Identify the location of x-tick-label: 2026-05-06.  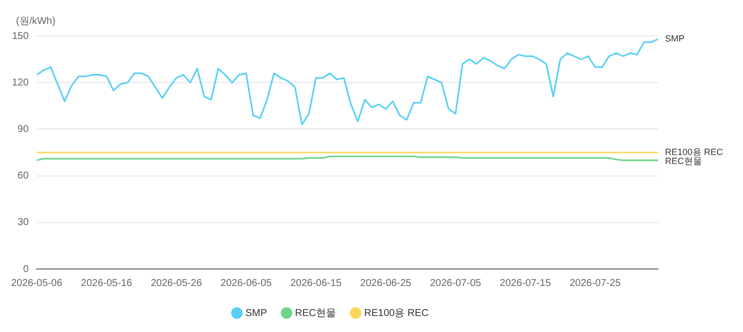
(37, 283).